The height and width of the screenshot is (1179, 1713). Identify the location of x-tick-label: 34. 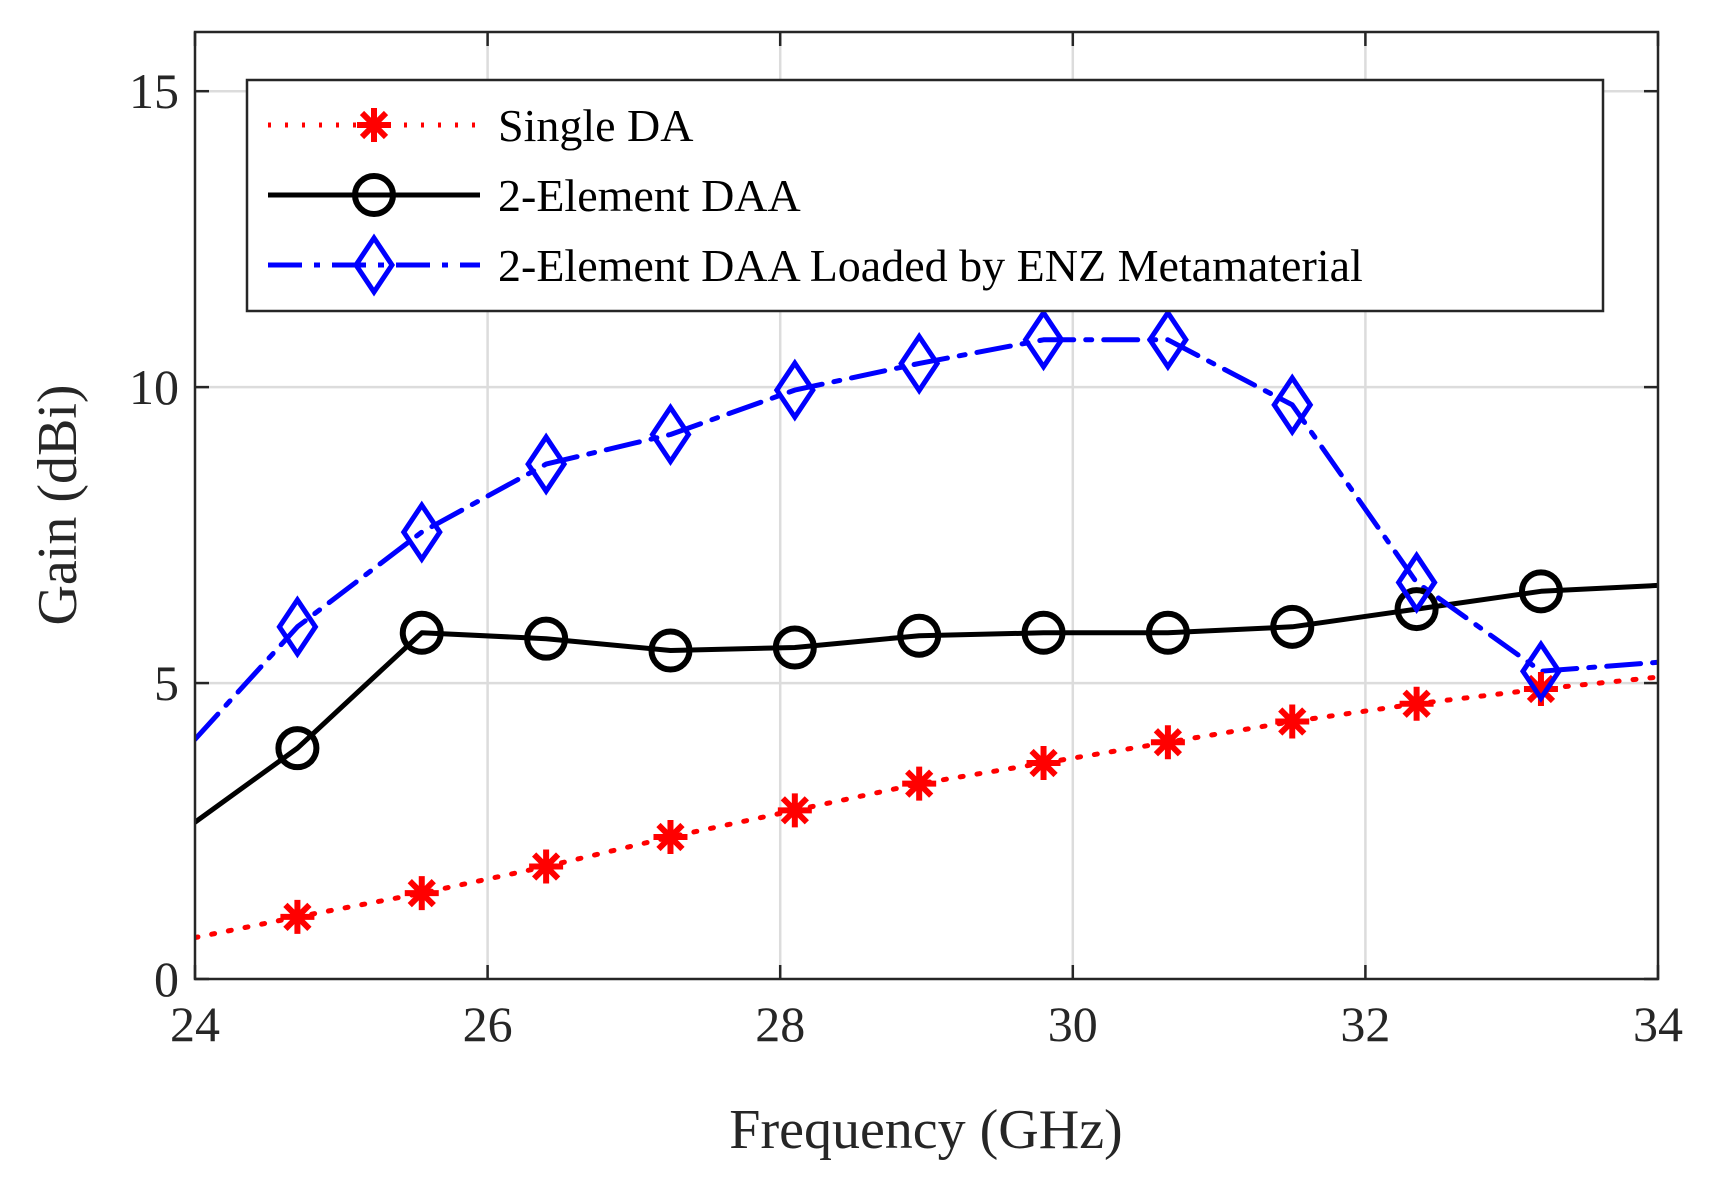
(1658, 1024).